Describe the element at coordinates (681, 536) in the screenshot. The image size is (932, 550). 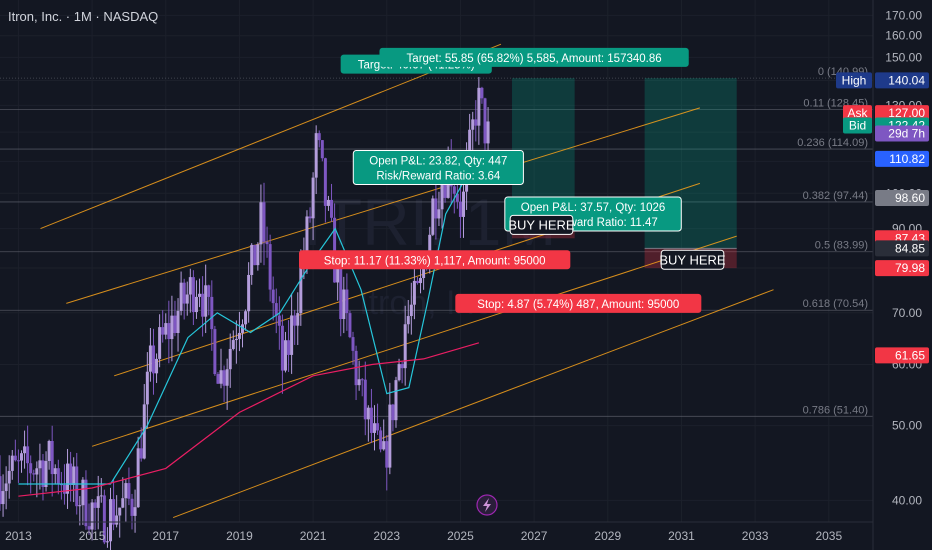
I see `time-tick-label: 2031` at that location.